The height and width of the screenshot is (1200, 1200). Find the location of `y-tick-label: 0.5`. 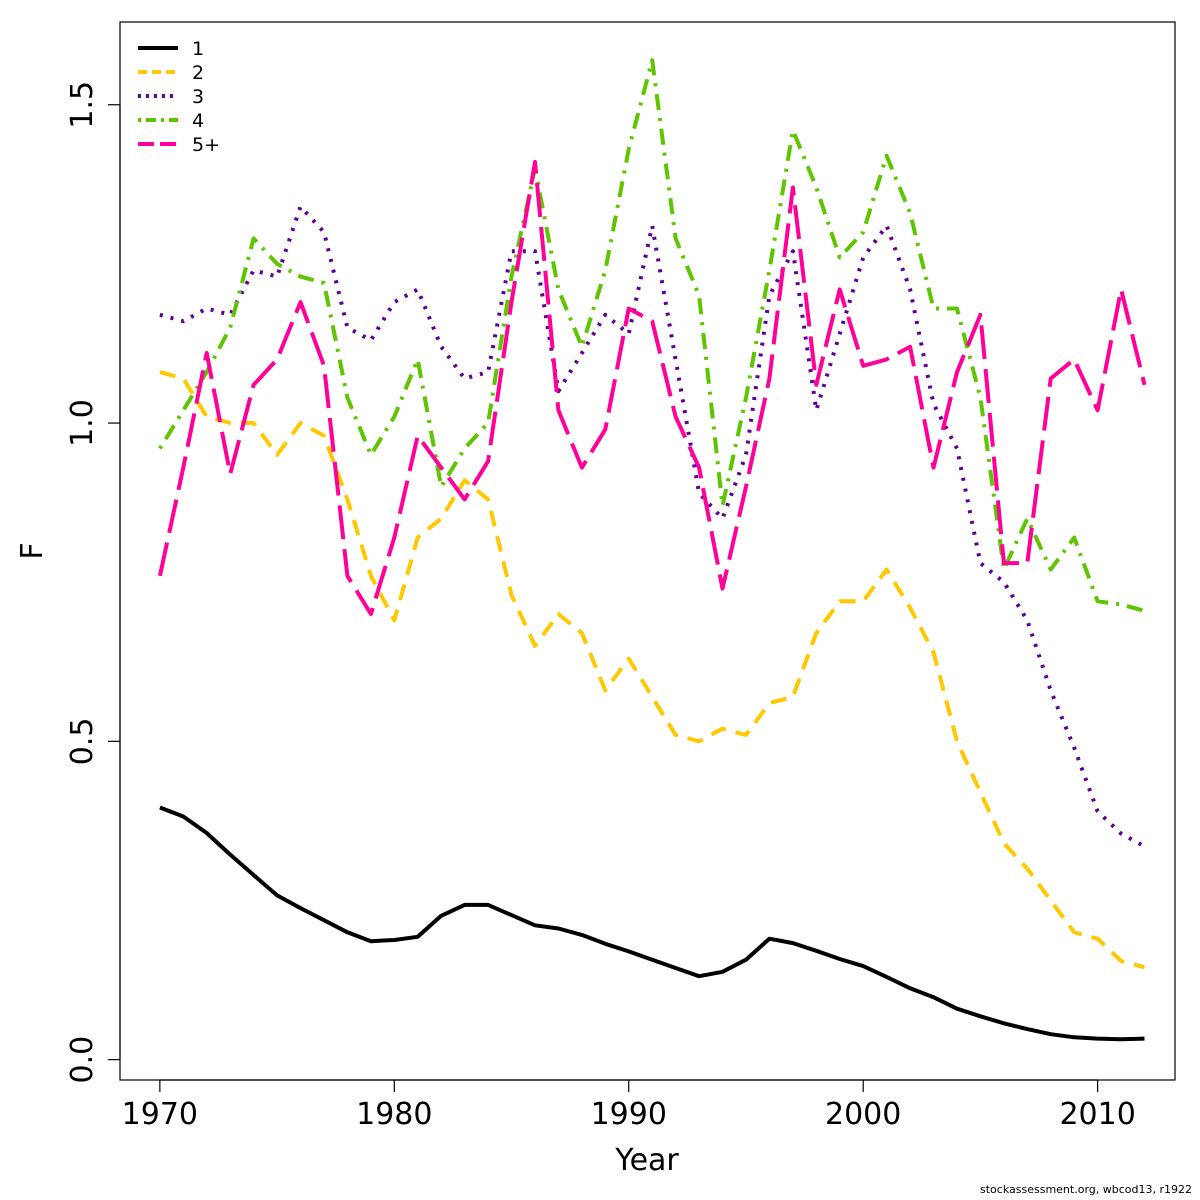

y-tick-label: 0.5 is located at coordinates (82, 741).